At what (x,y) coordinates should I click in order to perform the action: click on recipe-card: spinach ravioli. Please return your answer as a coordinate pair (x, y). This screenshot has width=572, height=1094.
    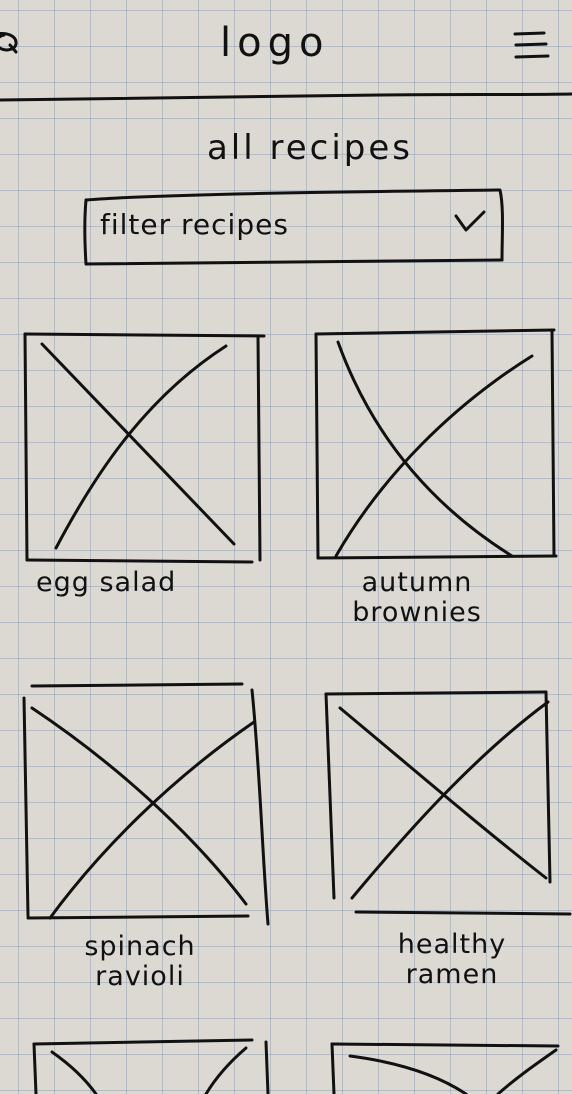
    Looking at the image, I should click on (146, 836).